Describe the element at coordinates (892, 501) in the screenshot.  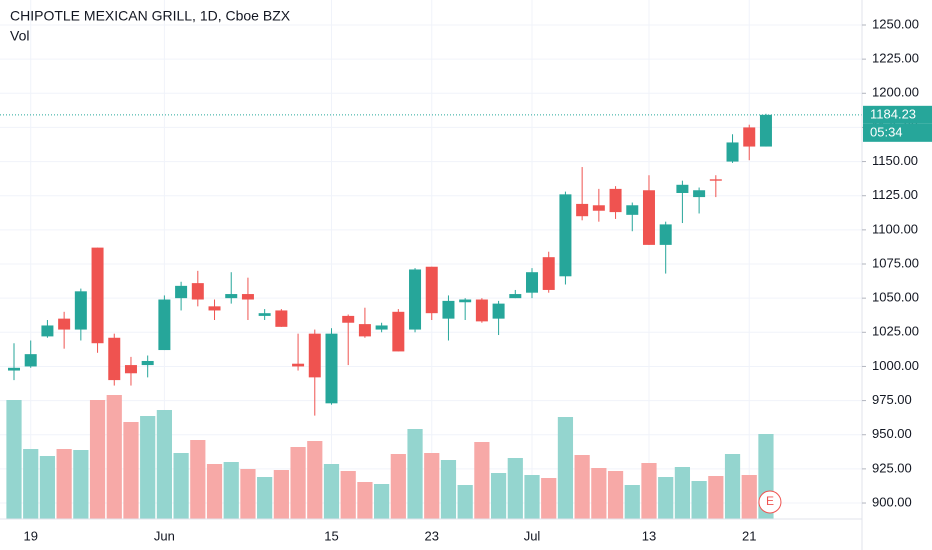
I see `y-tick-label: 900.00` at that location.